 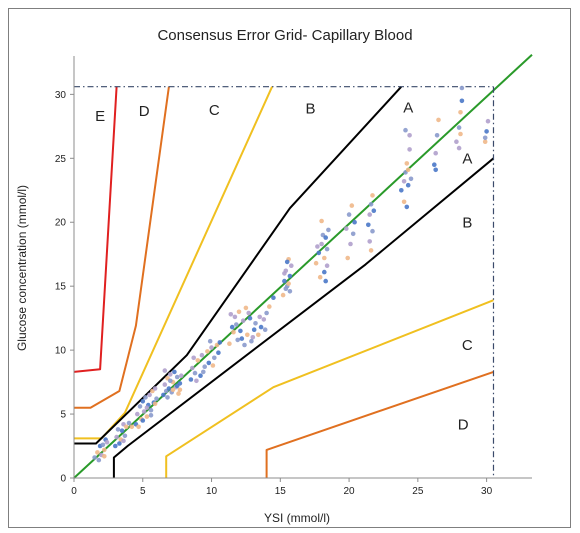 I want to click on x-axis-label: YSI (mmol/l), so click(x=297, y=518).